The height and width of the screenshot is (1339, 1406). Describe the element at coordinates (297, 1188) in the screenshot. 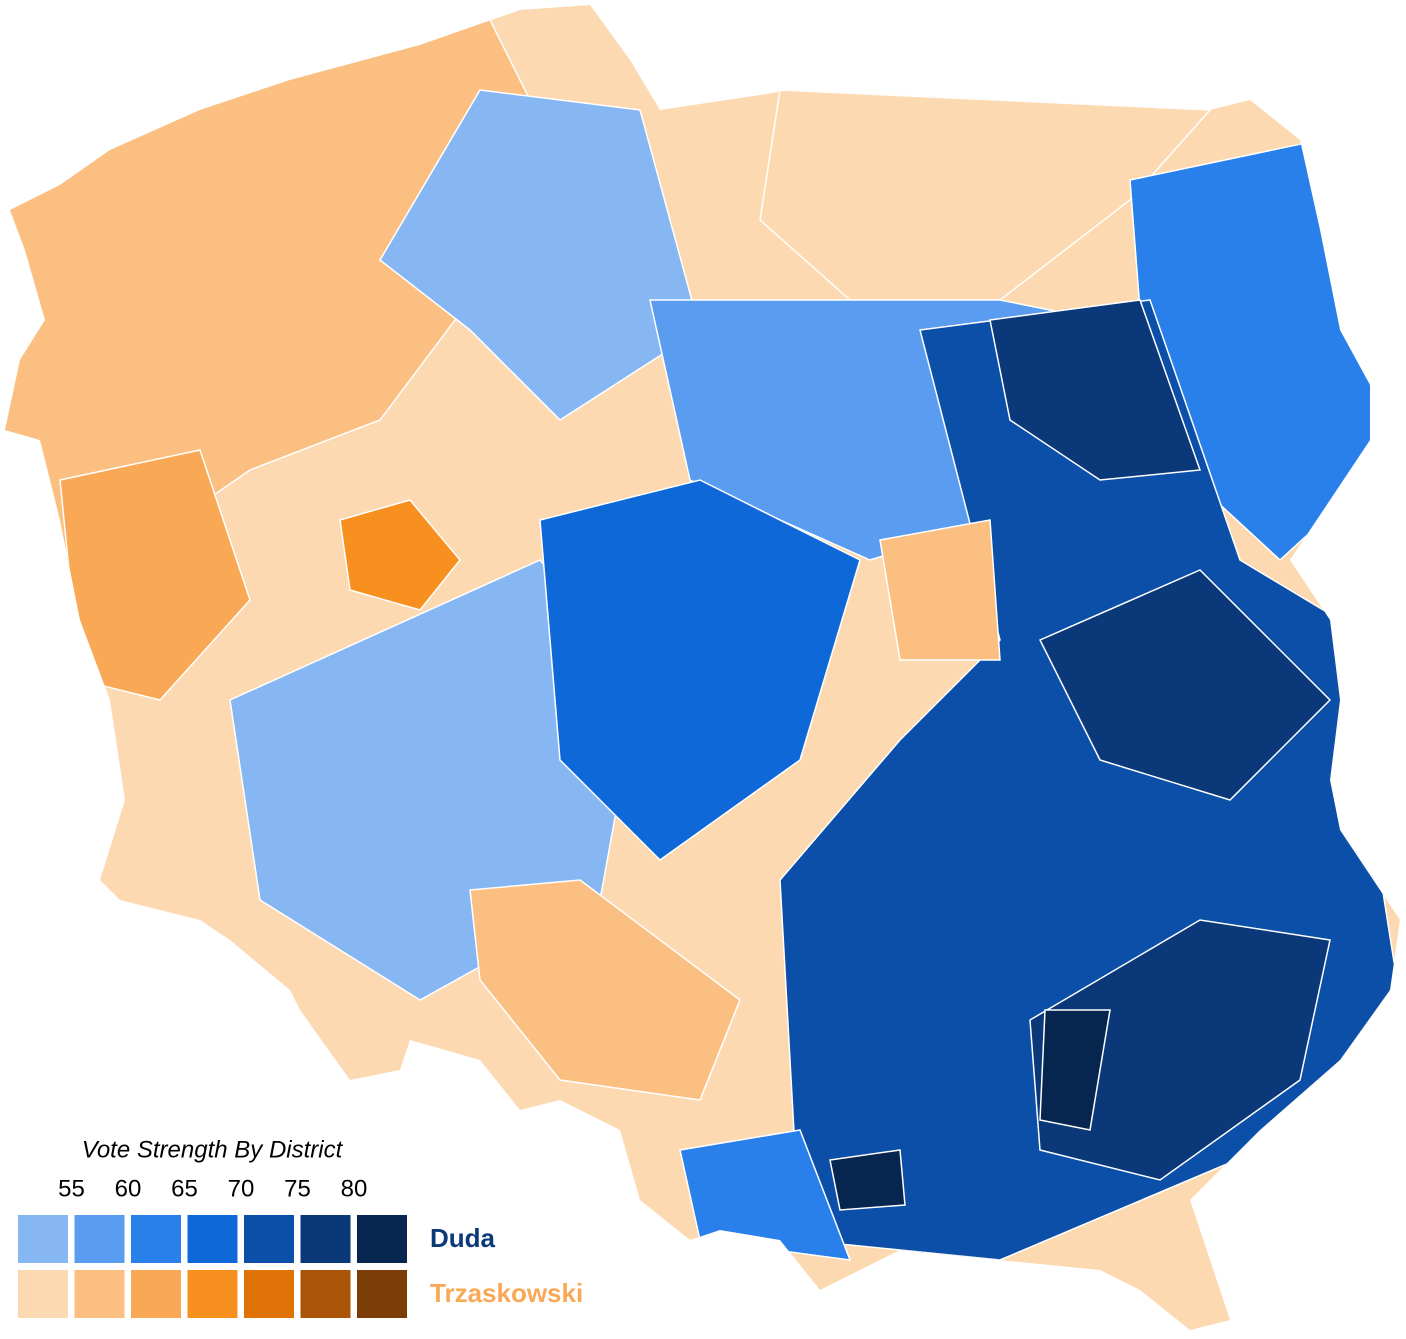

I see `legend-tick-label: 75` at that location.